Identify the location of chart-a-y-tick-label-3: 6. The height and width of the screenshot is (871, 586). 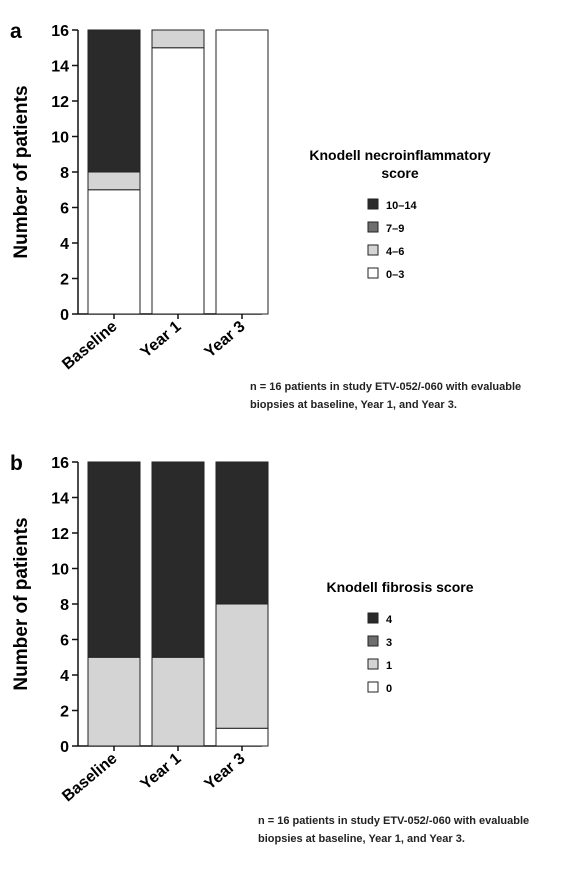
(64, 209).